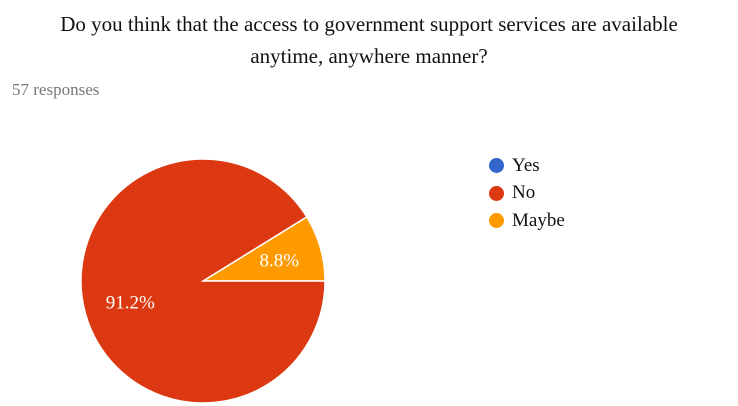 The width and height of the screenshot is (738, 406). What do you see at coordinates (496, 166) in the screenshot?
I see `legend-marker-yes` at bounding box center [496, 166].